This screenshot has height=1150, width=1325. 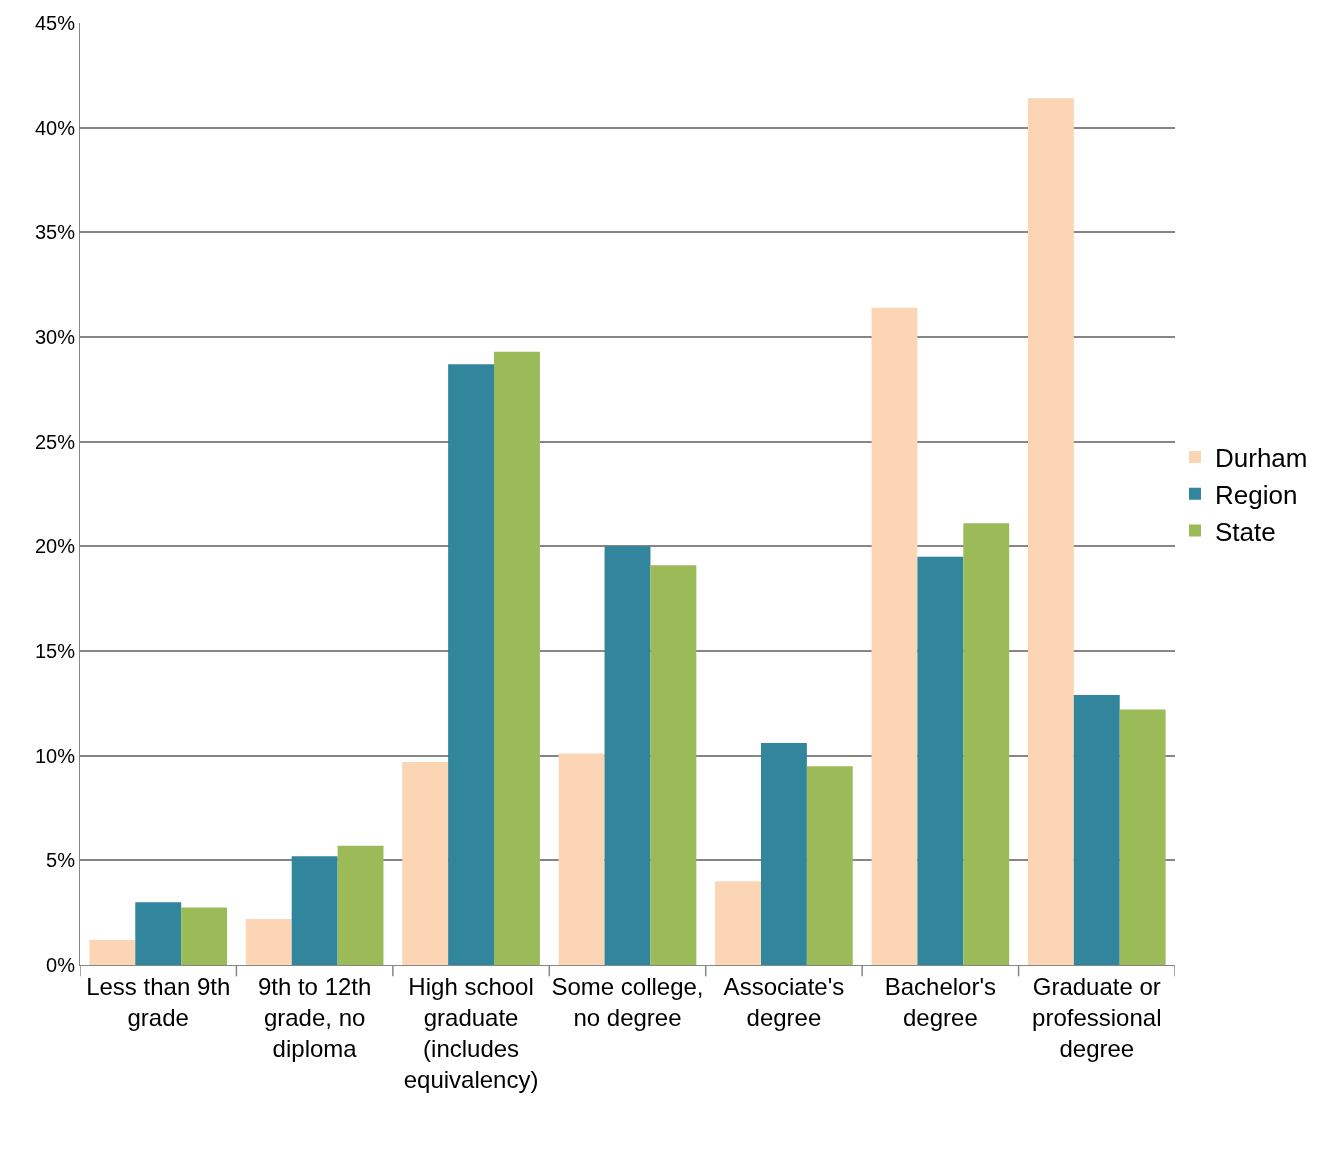 What do you see at coordinates (158, 1001) in the screenshot?
I see `x-tick-label: Less than 9th grade` at bounding box center [158, 1001].